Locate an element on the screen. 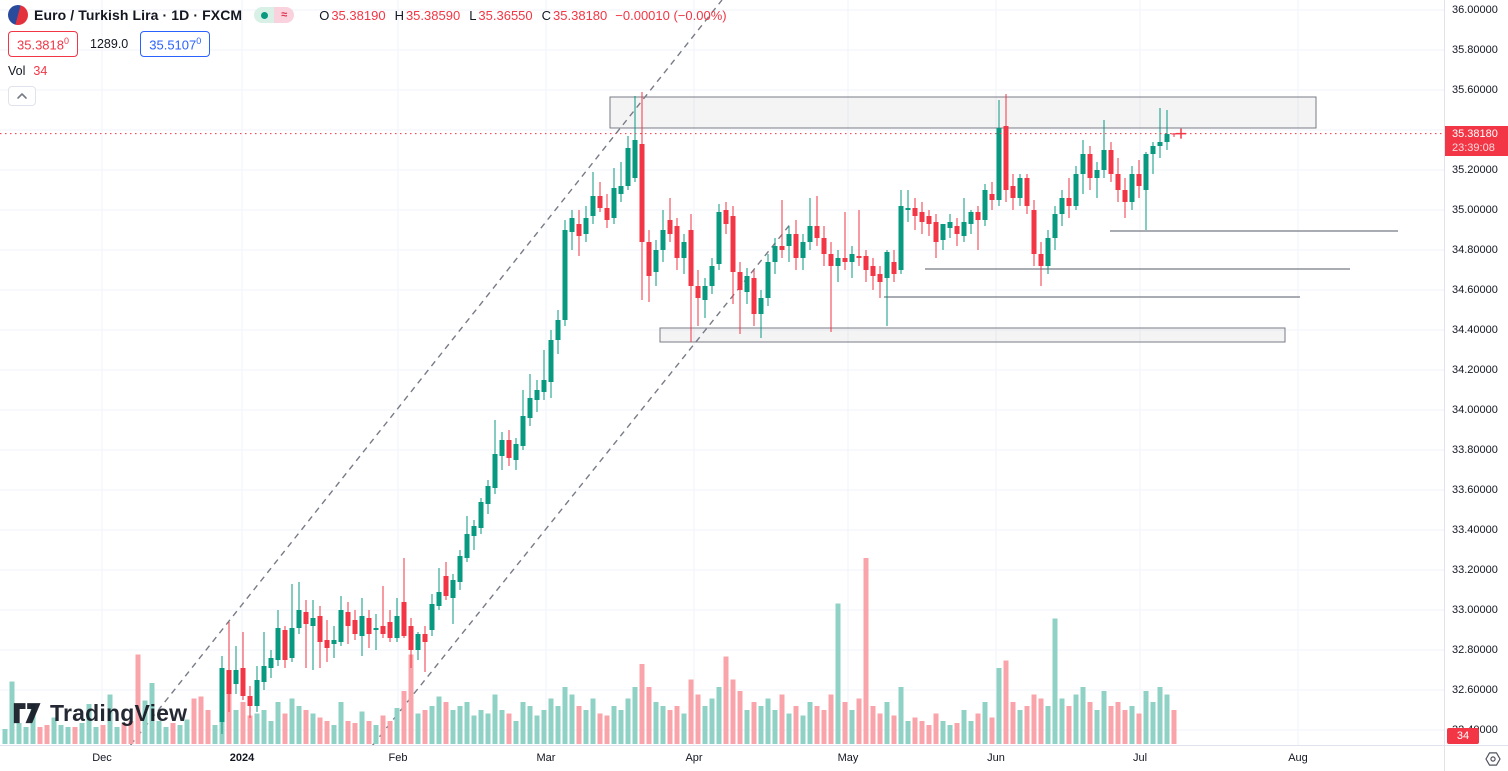 The height and width of the screenshot is (771, 1508). market-open-dot-icon is located at coordinates (264, 15).